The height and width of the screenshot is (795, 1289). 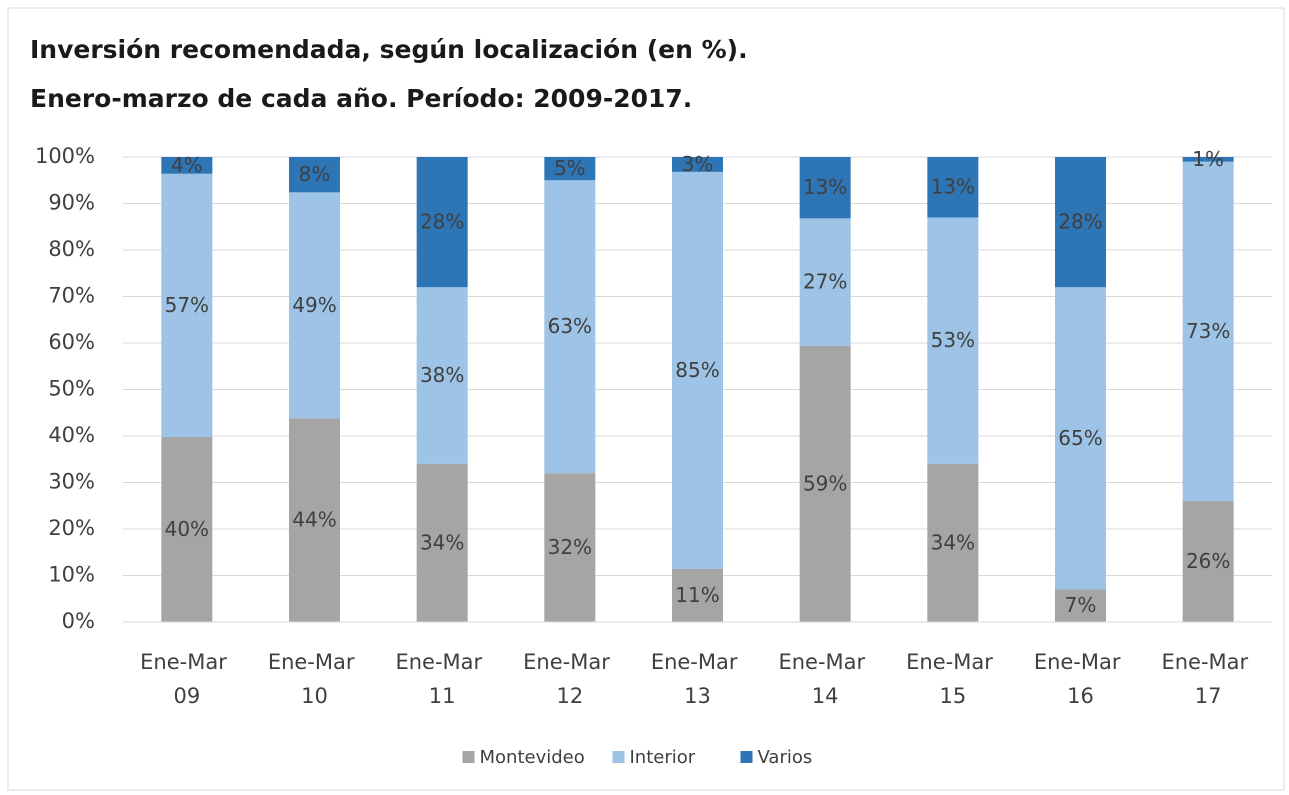 I want to click on y-tick-label: 90%, so click(x=71, y=203).